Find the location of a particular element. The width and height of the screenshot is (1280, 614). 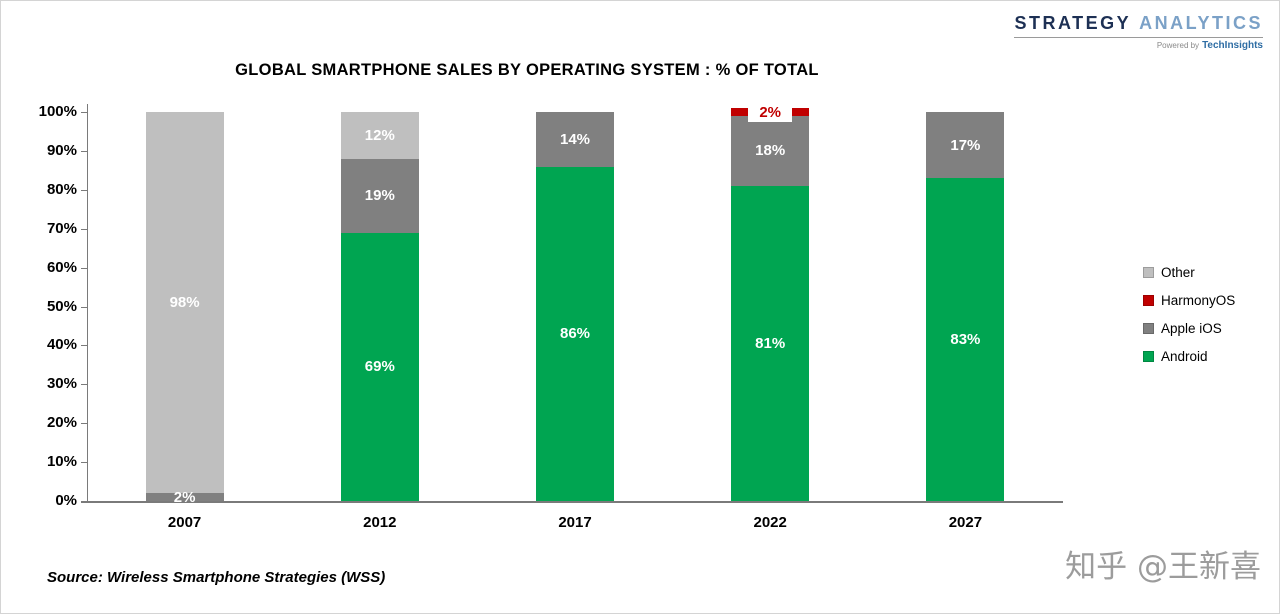

y-axis-tick-label: 90% is located at coordinates (61, 150).